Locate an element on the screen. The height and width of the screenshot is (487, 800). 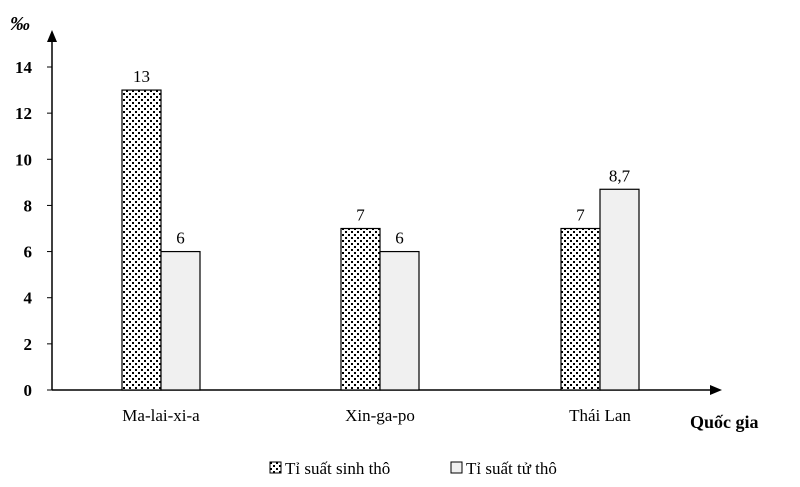
x-tick-label: Xin-ga-po is located at coordinates (380, 415).